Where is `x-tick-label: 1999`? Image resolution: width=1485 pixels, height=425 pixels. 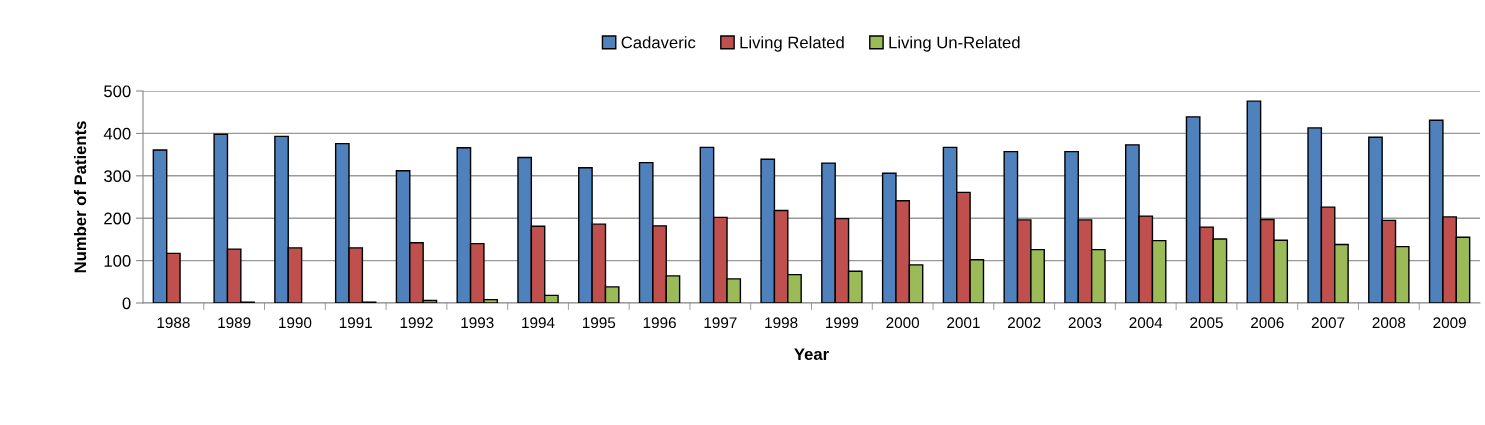
x-tick-label: 1999 is located at coordinates (842, 323).